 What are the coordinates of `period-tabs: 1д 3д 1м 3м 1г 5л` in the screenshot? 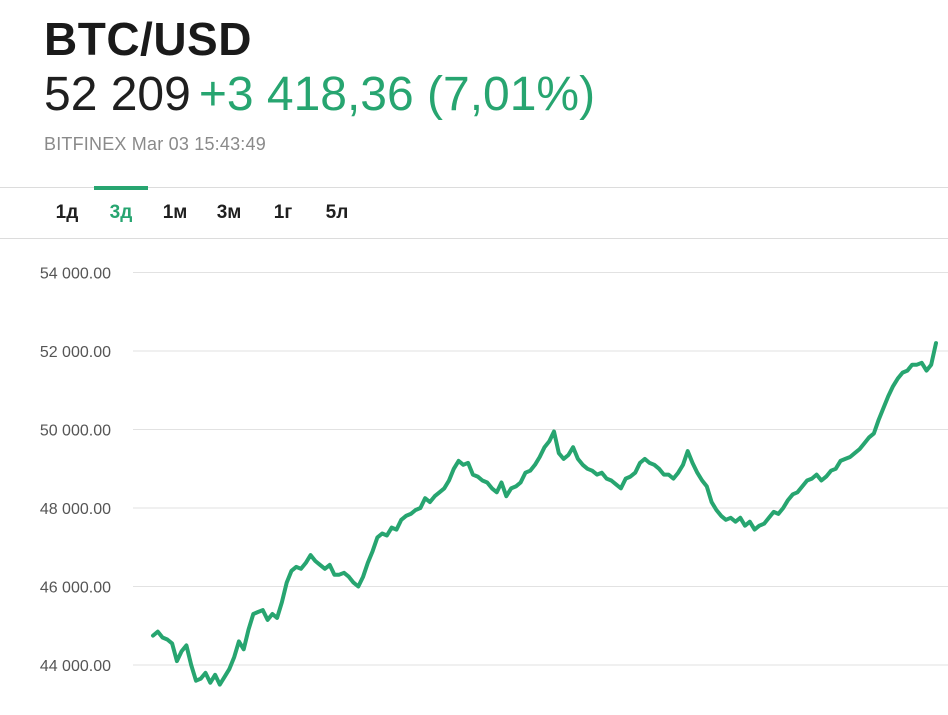 It's located at (202, 212).